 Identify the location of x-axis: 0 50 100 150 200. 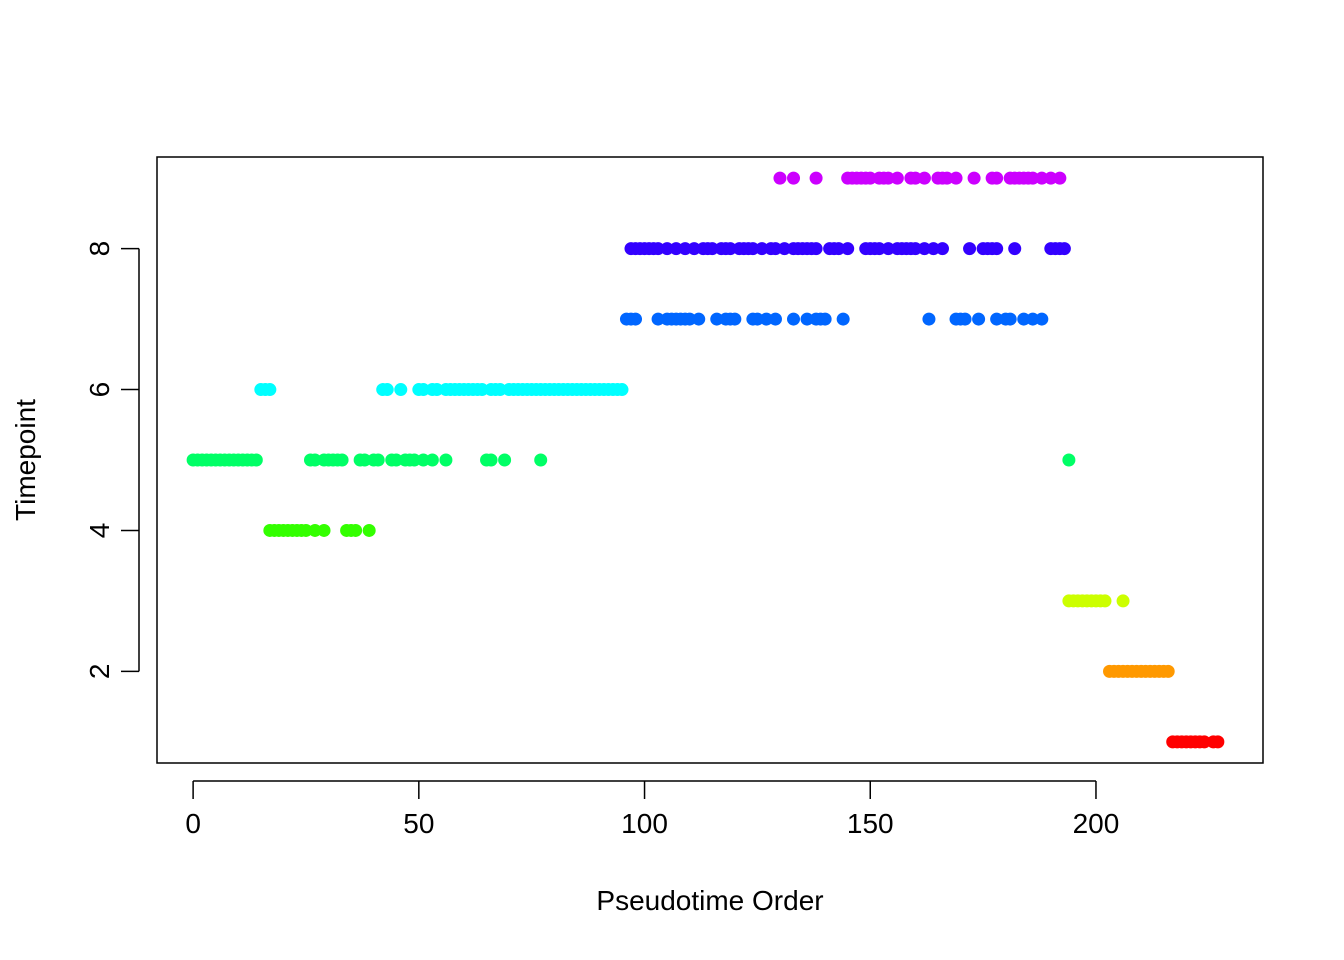
(652, 809).